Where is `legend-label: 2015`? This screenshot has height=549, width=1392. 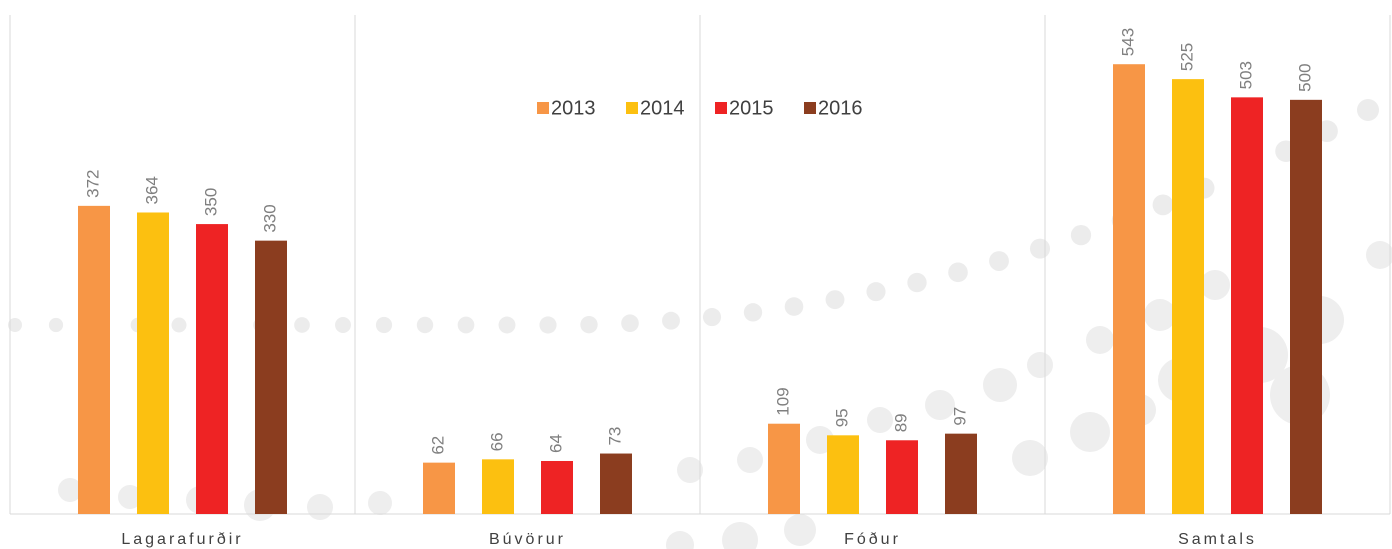
legend-label: 2015 is located at coordinates (751, 108).